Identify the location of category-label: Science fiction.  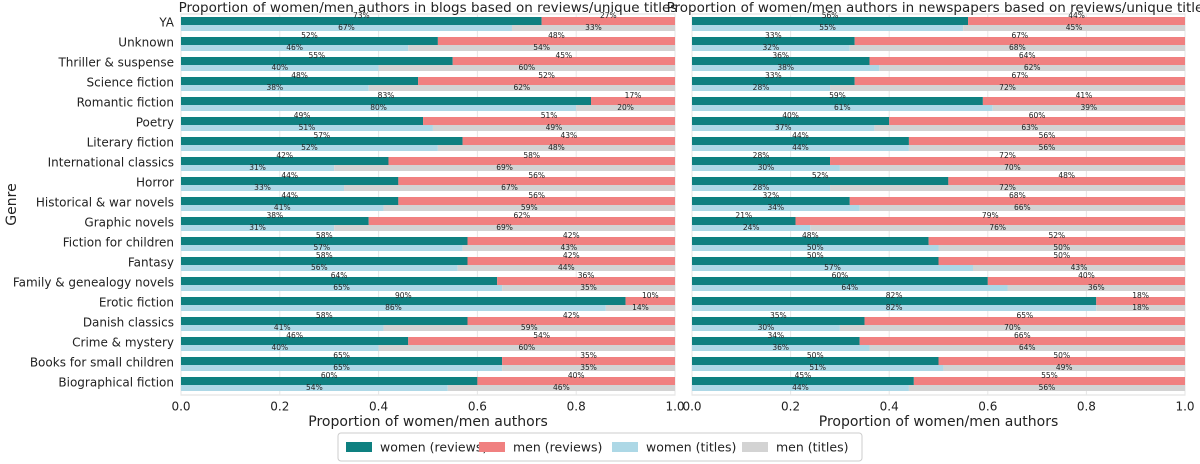
(130, 83).